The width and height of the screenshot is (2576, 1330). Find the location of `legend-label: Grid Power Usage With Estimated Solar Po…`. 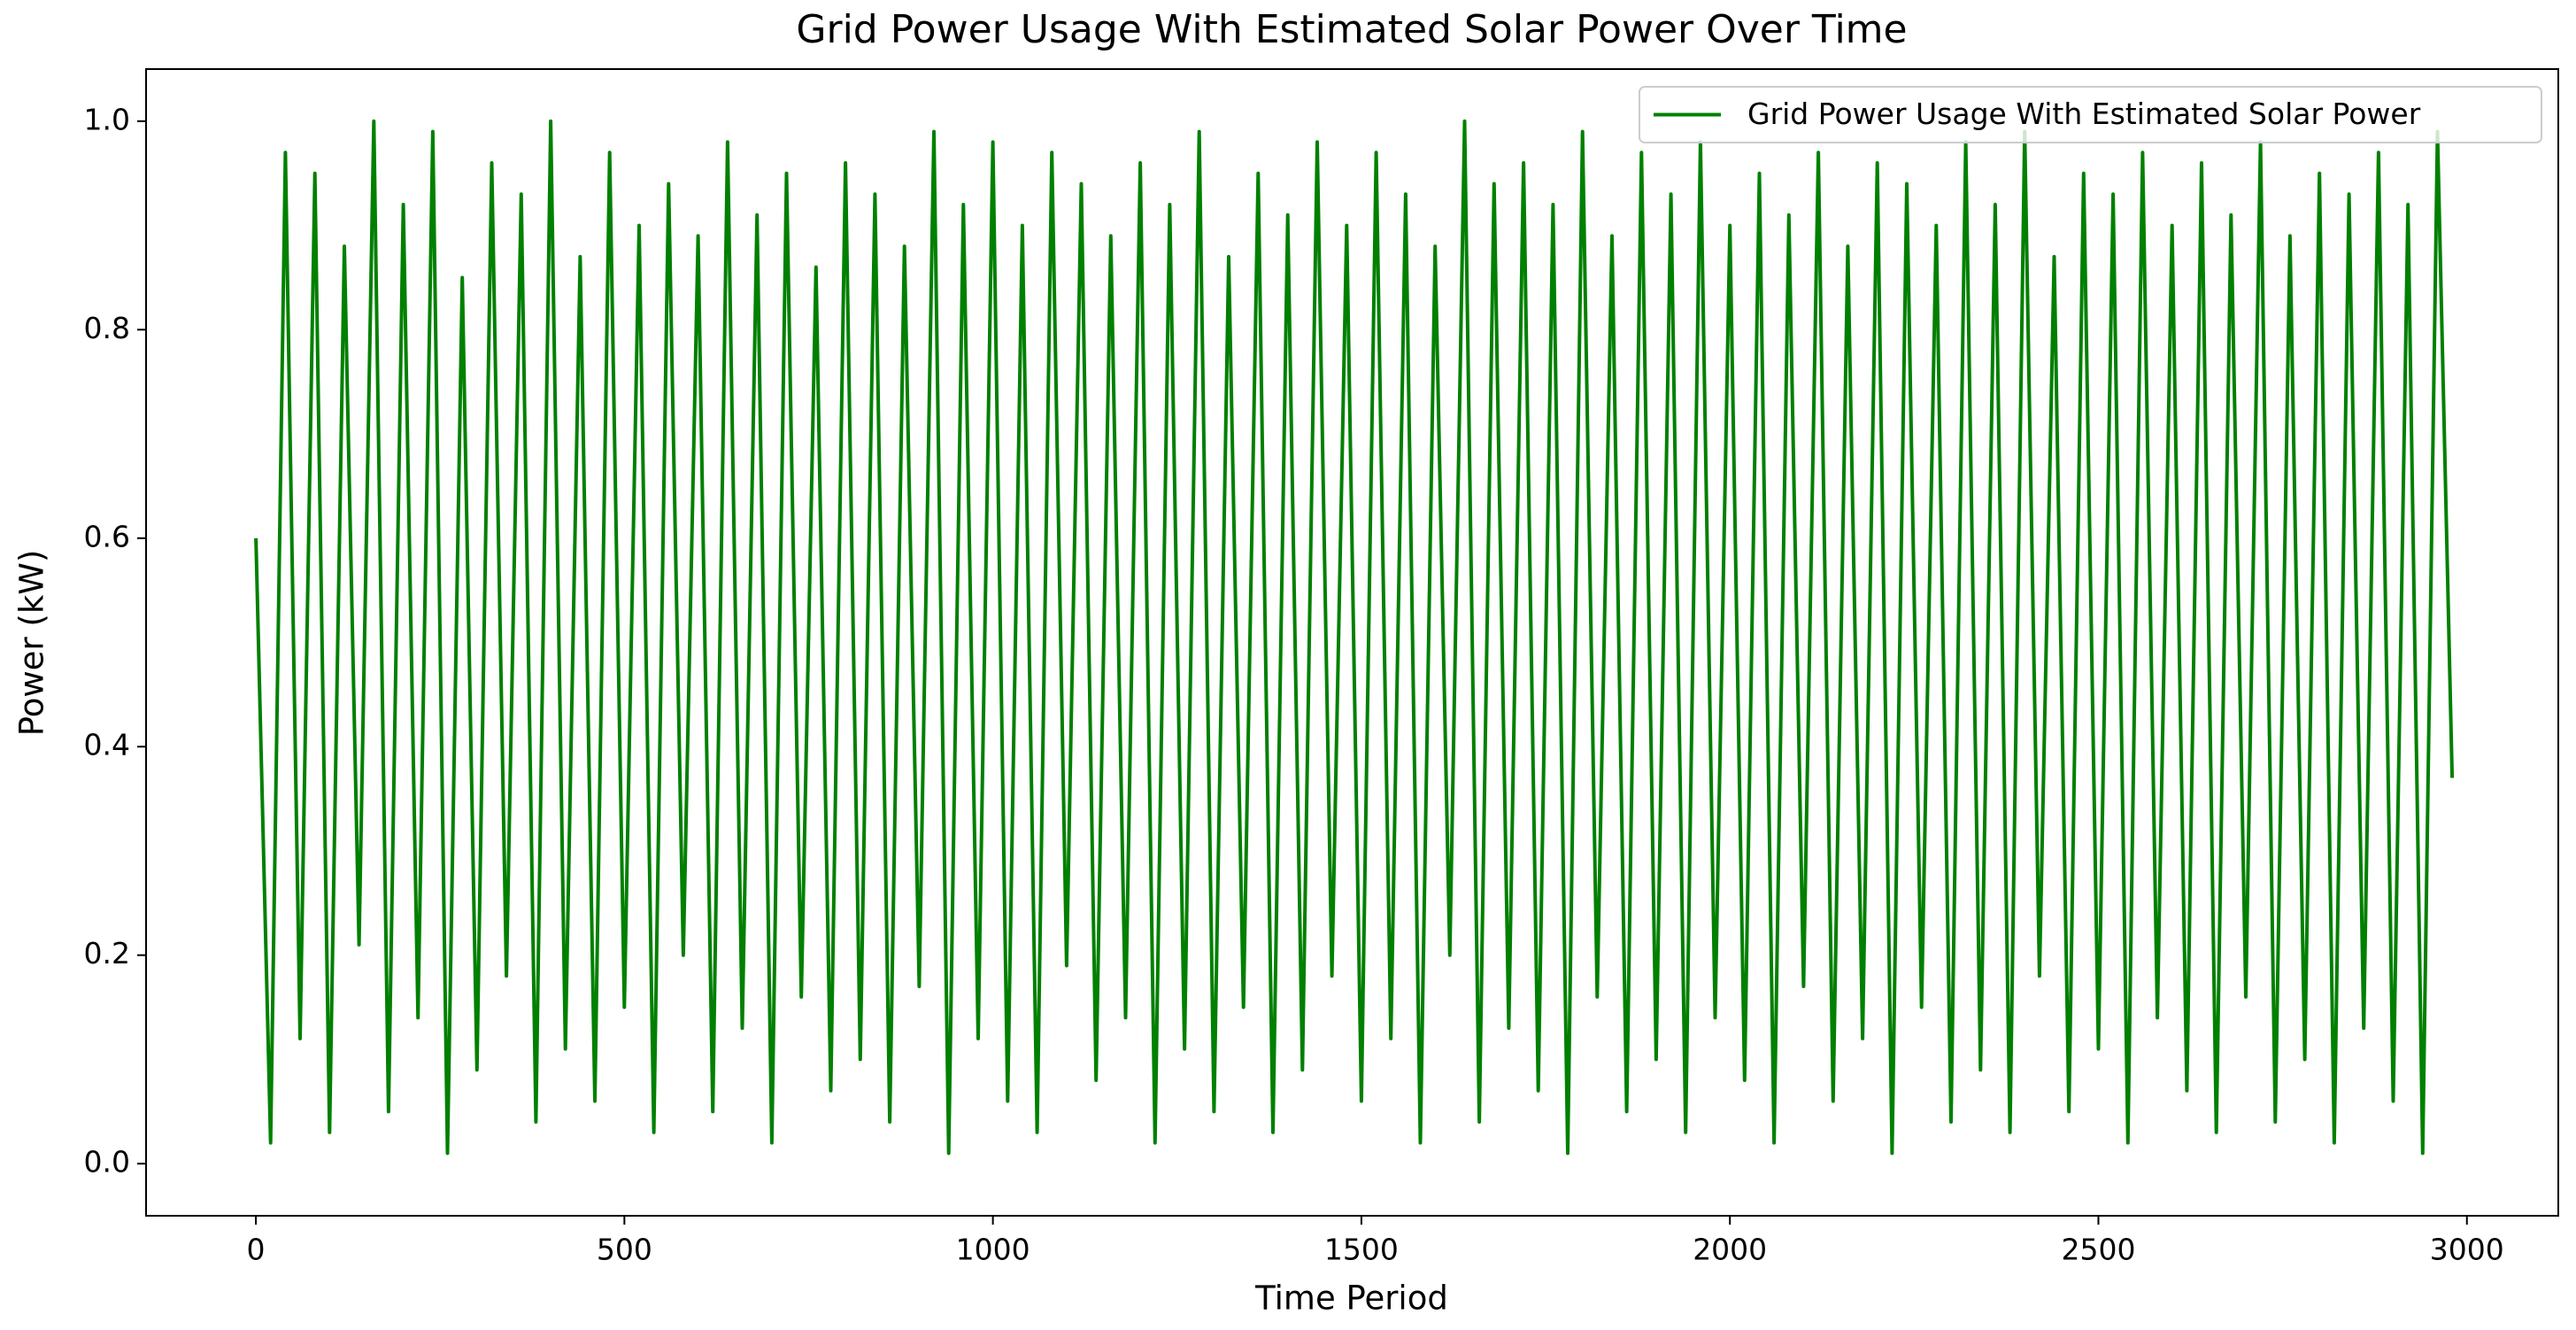

legend-label: Grid Power Usage With Estimated Solar Po… is located at coordinates (2084, 114).